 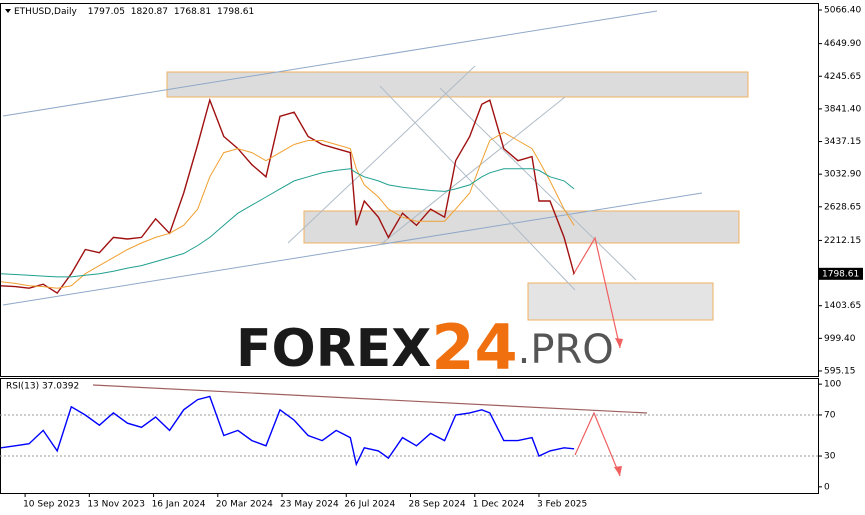 What do you see at coordinates (370, 399) in the screenshot?
I see `rsi-trendline` at bounding box center [370, 399].